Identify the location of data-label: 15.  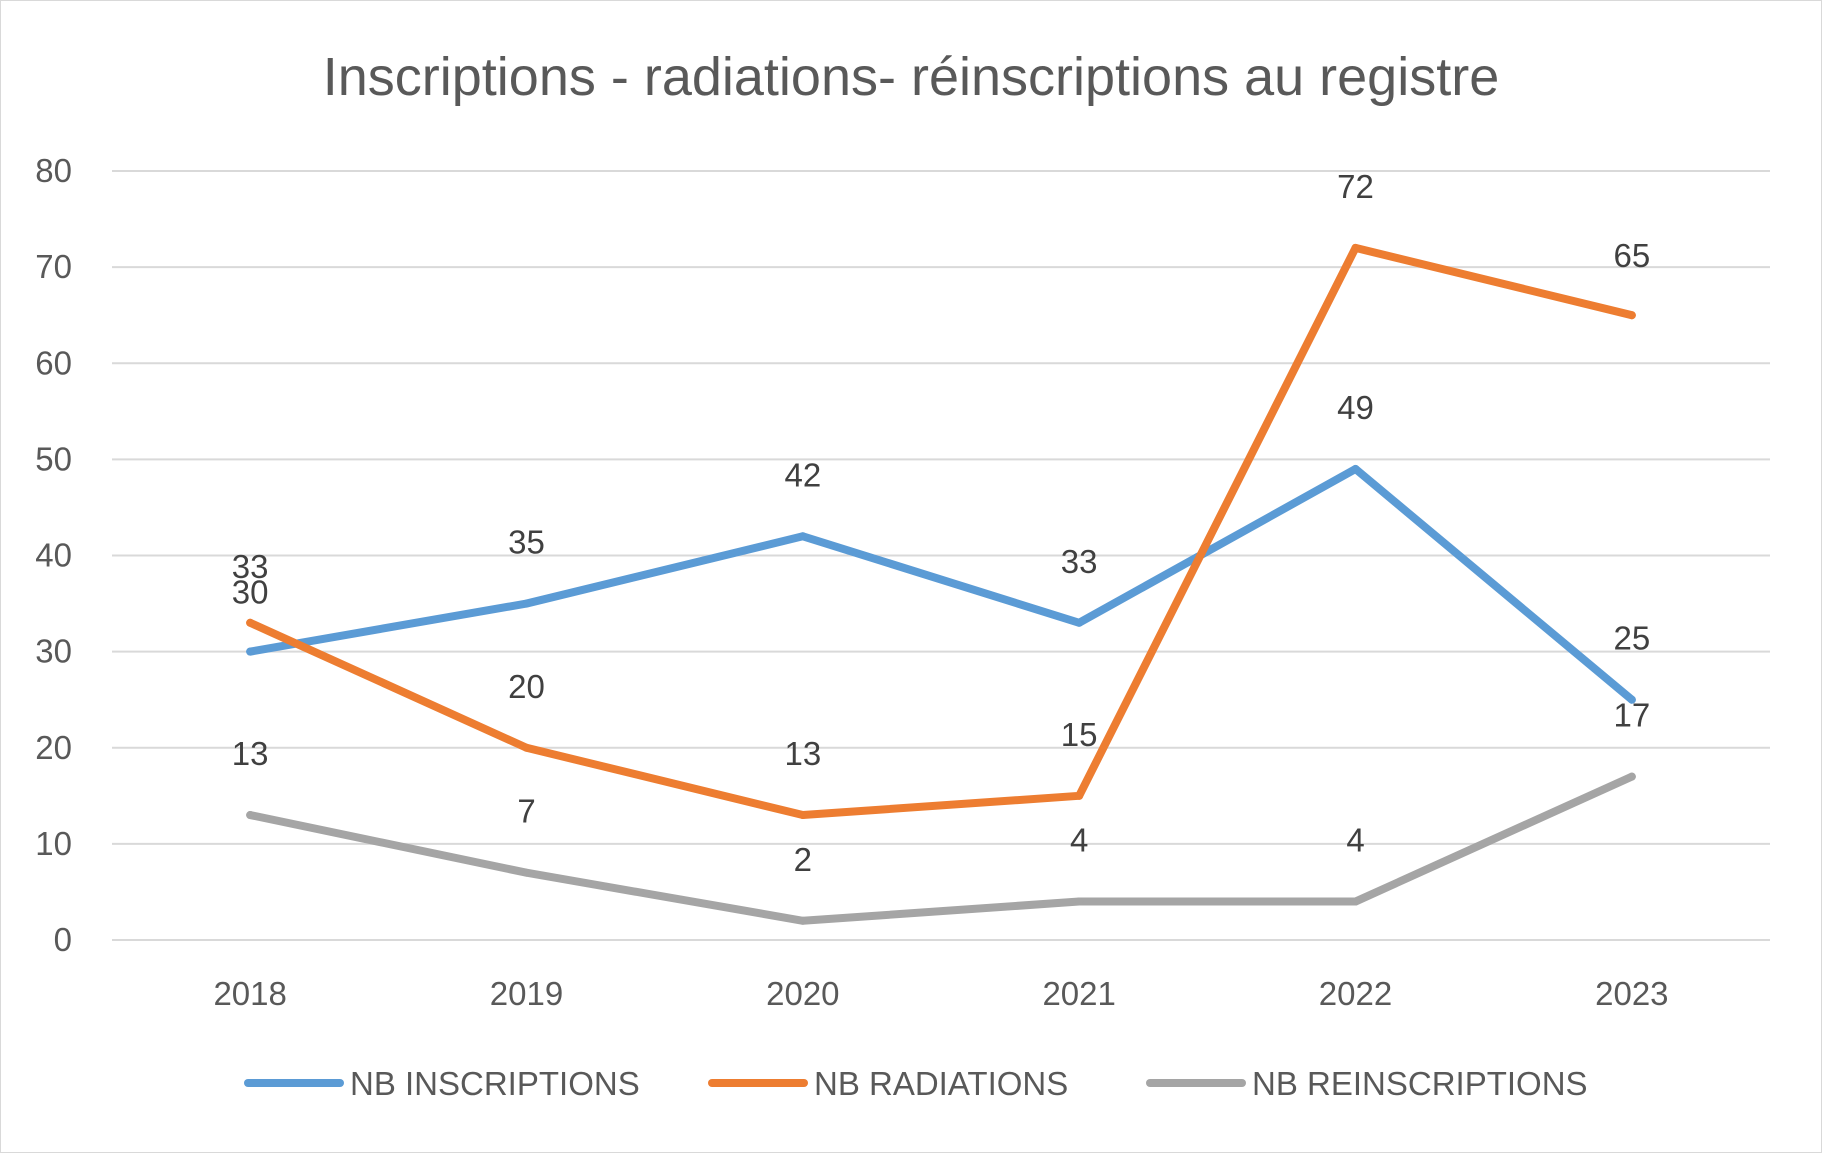
(1079, 734).